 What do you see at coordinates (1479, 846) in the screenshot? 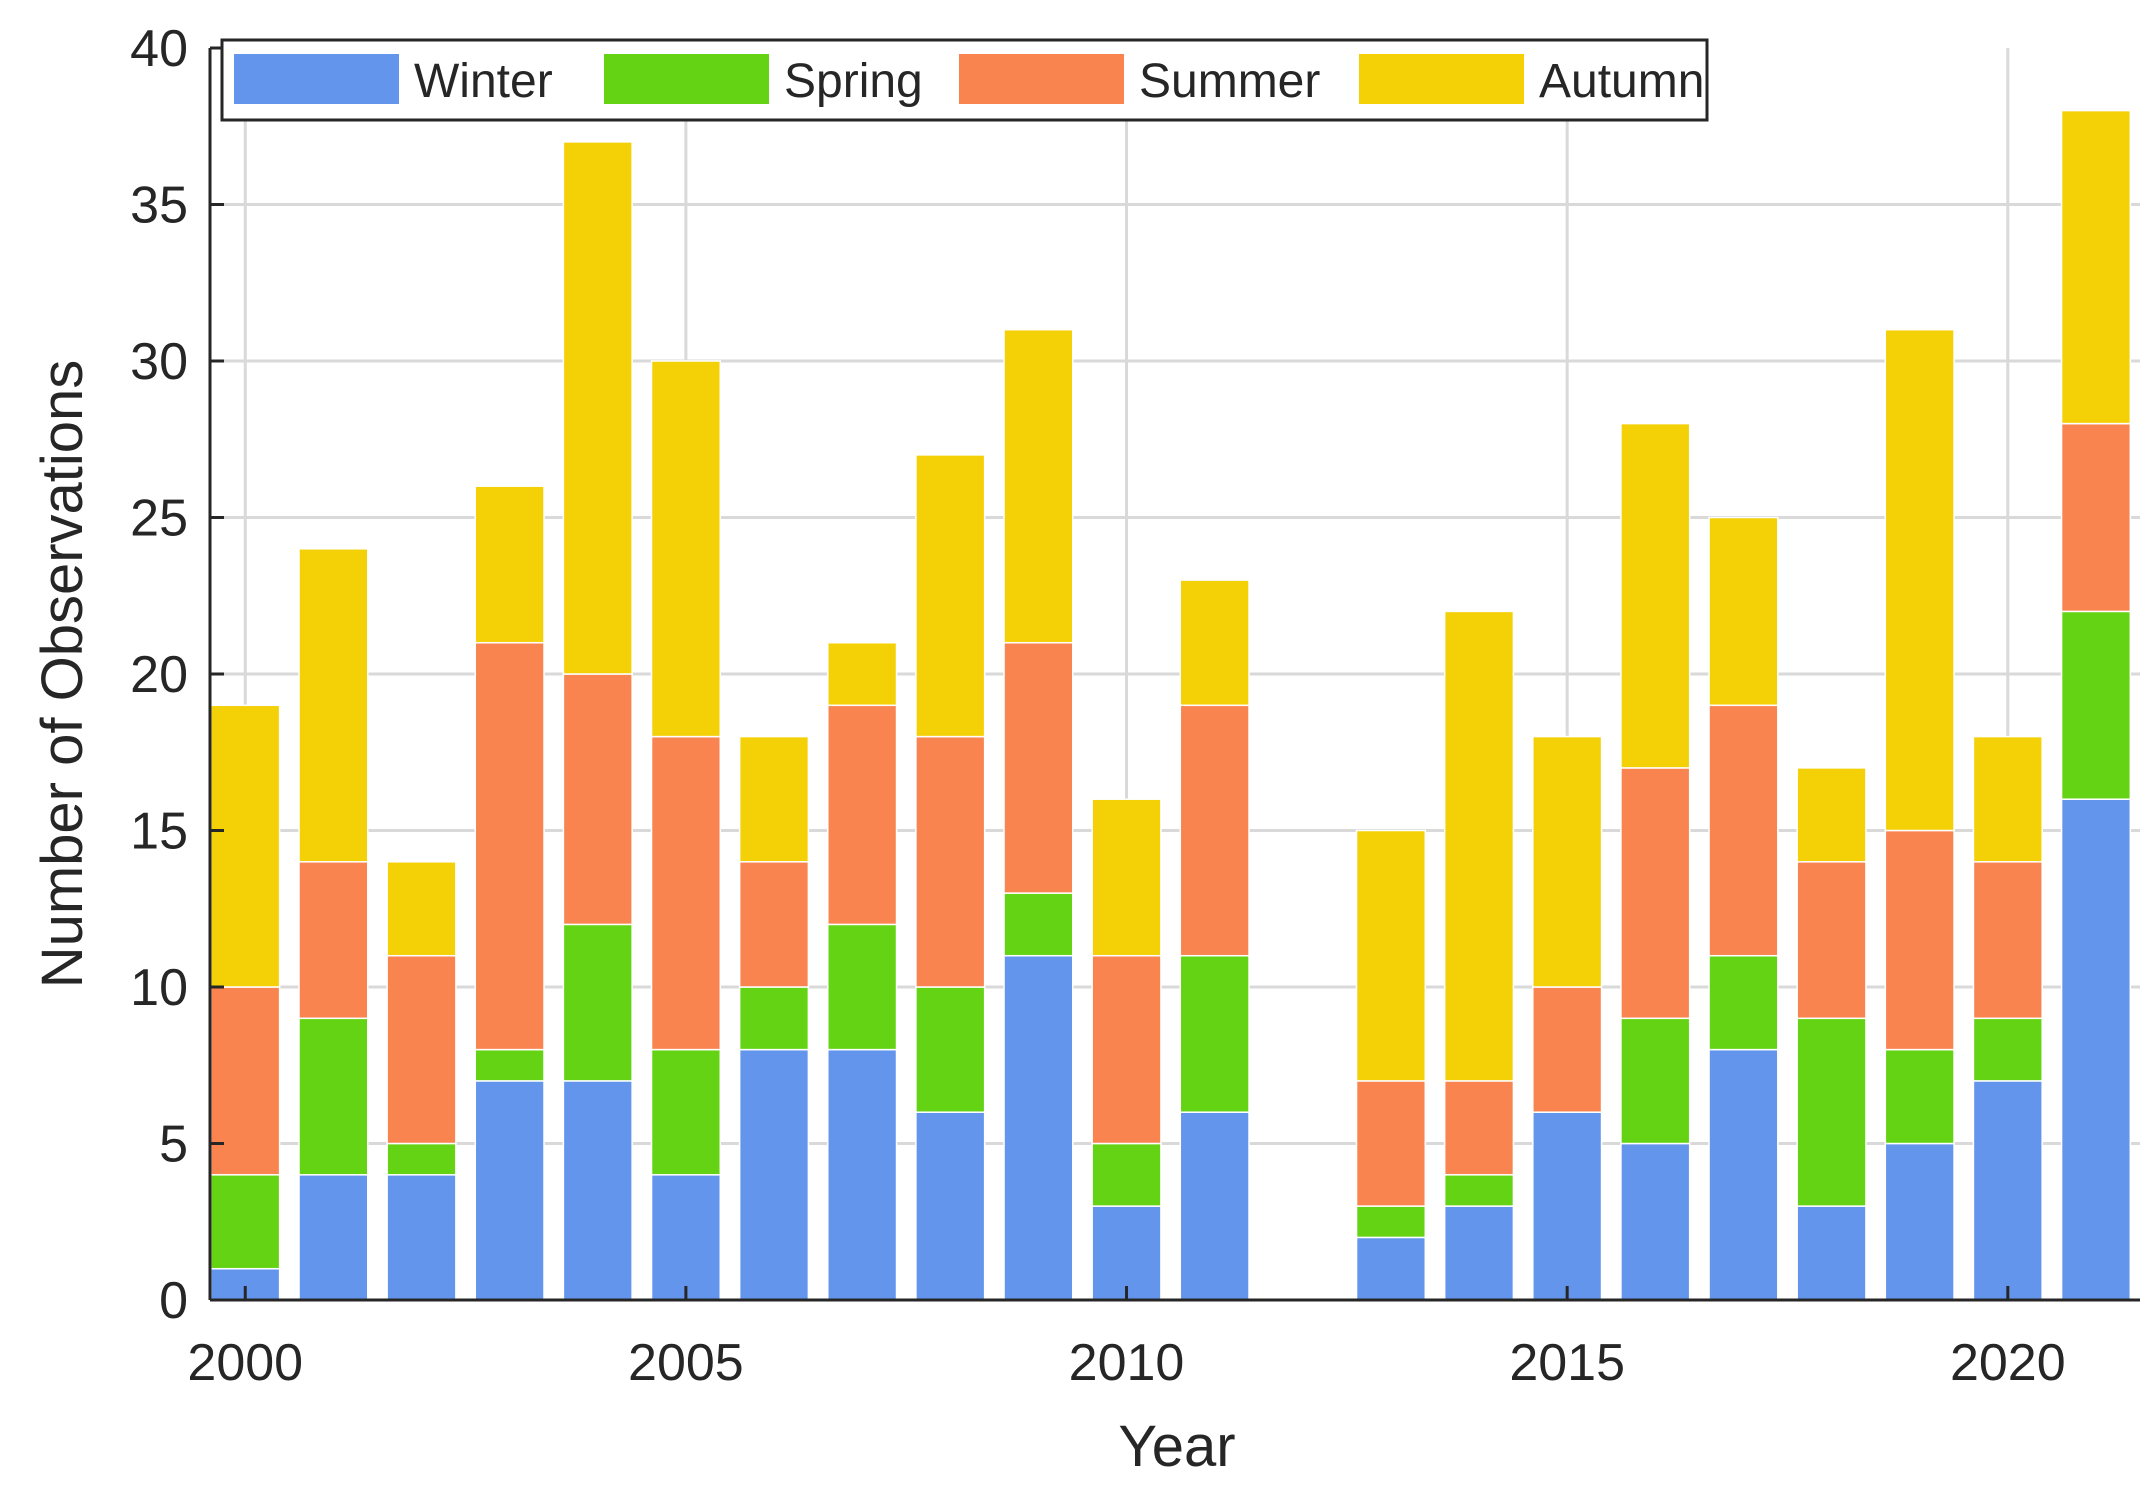
I see `bar-autumn-2014` at bounding box center [1479, 846].